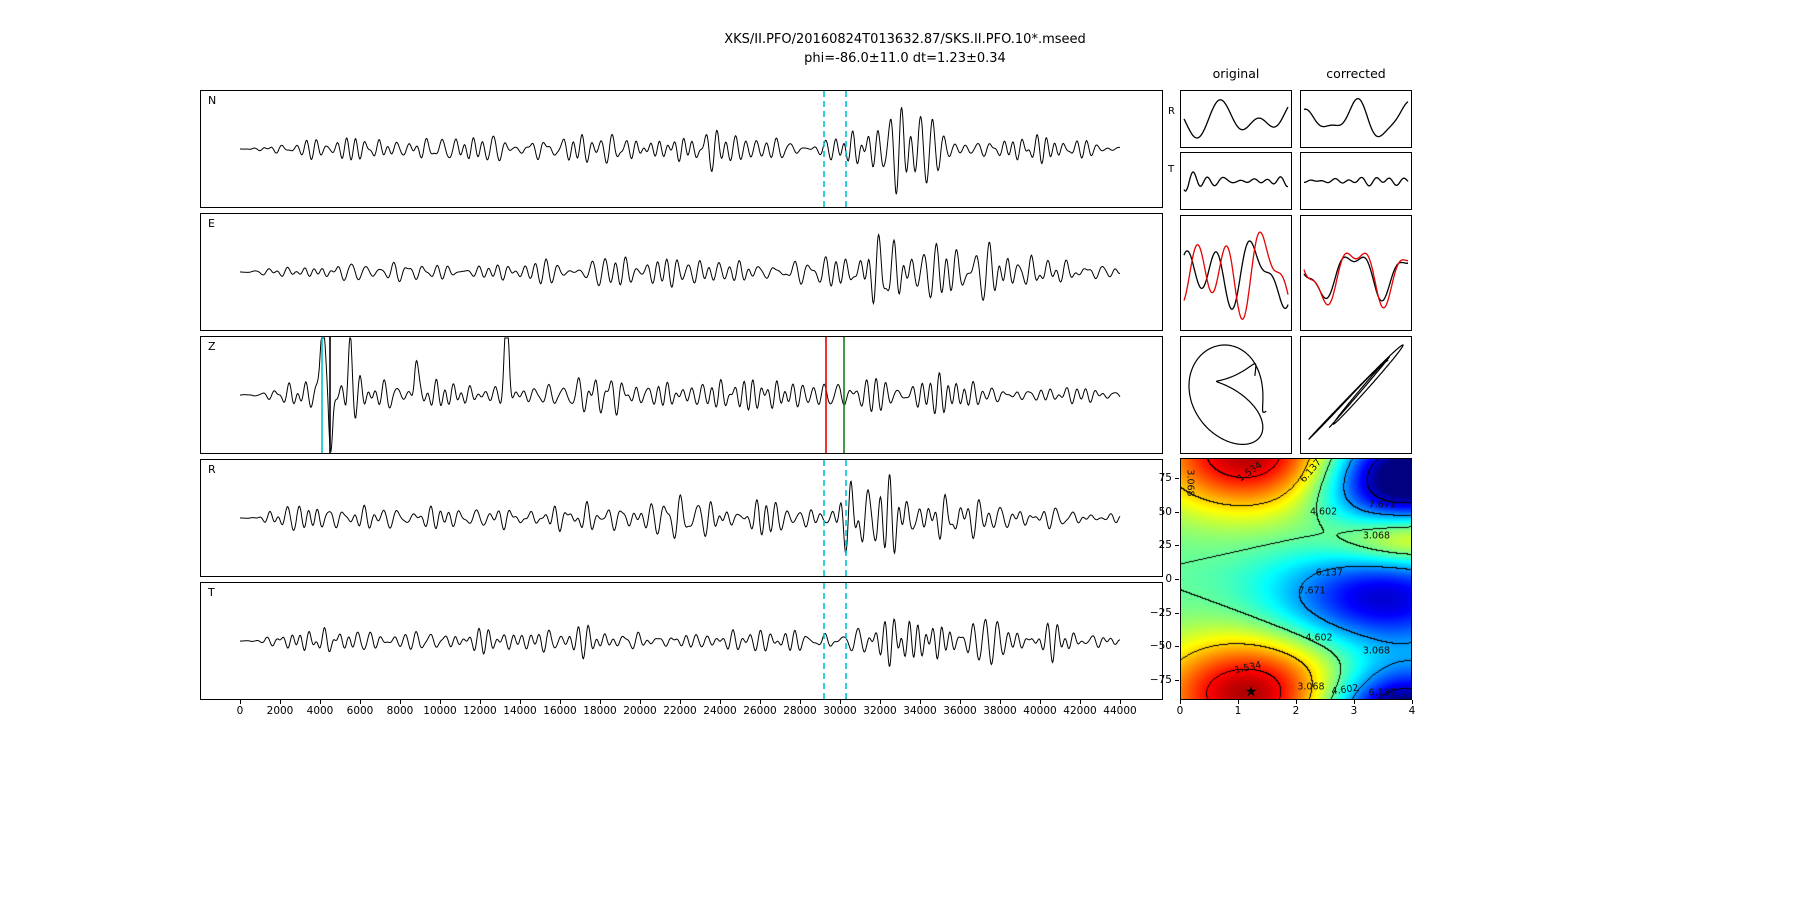 The width and height of the screenshot is (1800, 900). Describe the element at coordinates (1236, 273) in the screenshot. I see `fast-slow-overlay-original` at that location.